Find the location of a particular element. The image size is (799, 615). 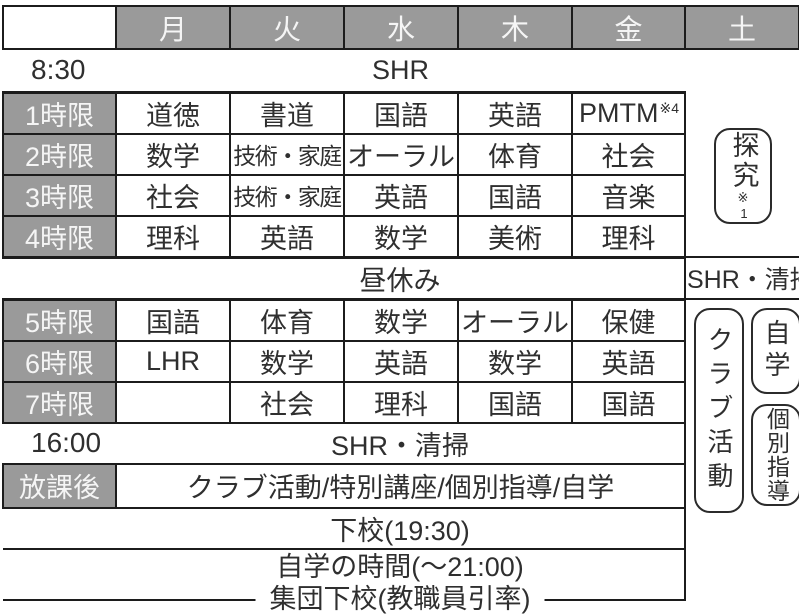

period-row-7: 7時限 社会 理科 国語 国語 is located at coordinates (400, 402).